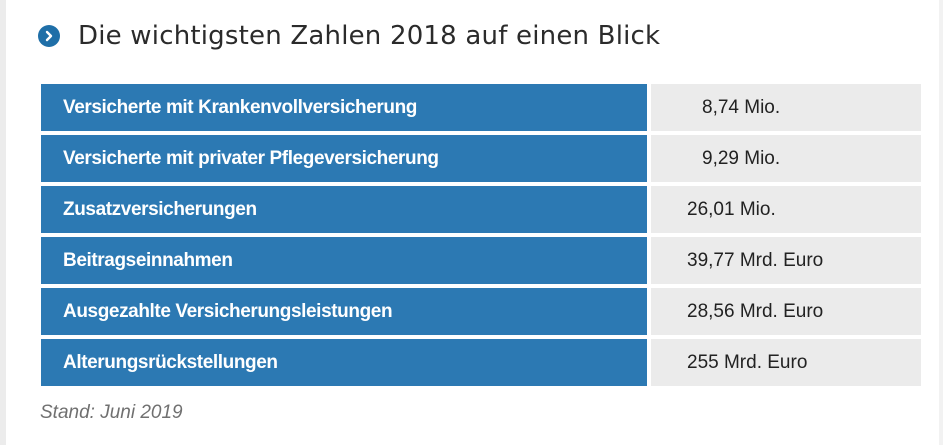 This screenshot has width=943, height=445. I want to click on row-value: 8,74 Mio., so click(786, 107).